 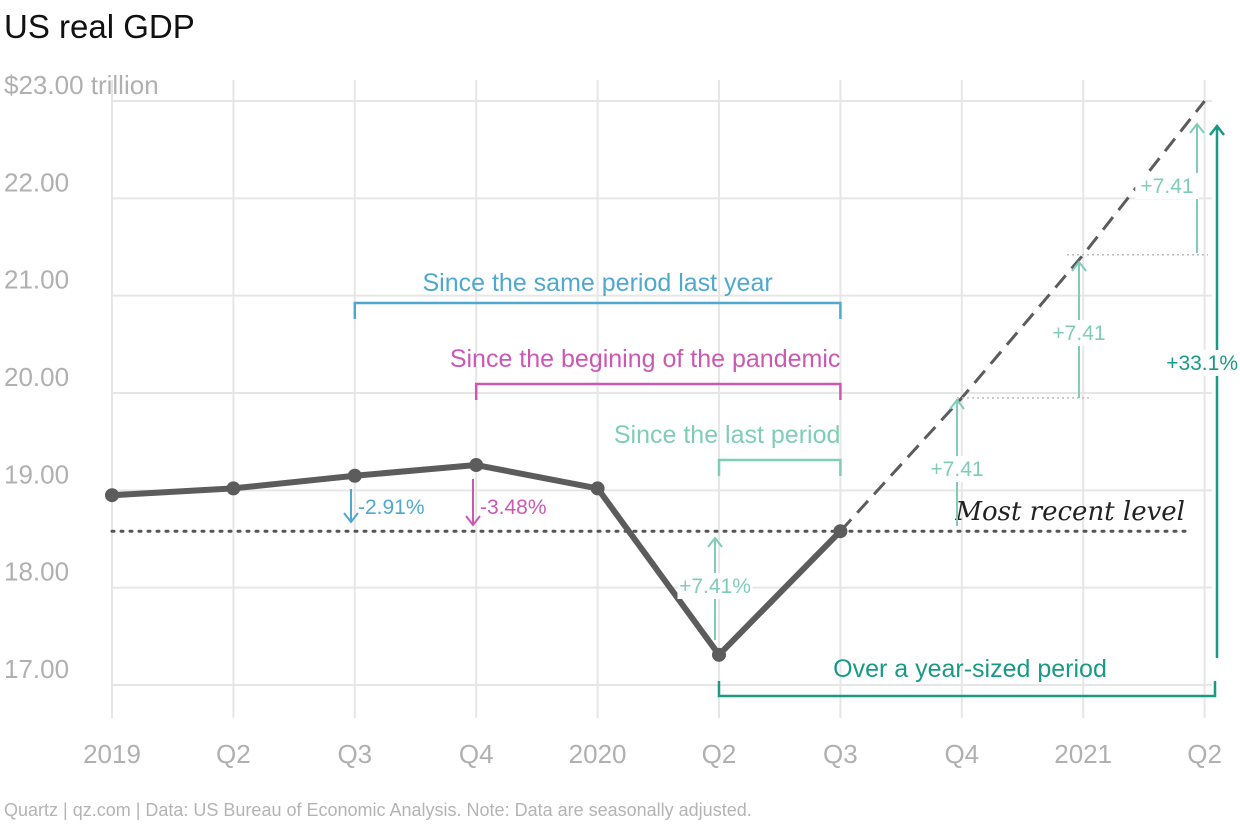 What do you see at coordinates (99, 26) in the screenshot?
I see `page-title: US real GDP` at bounding box center [99, 26].